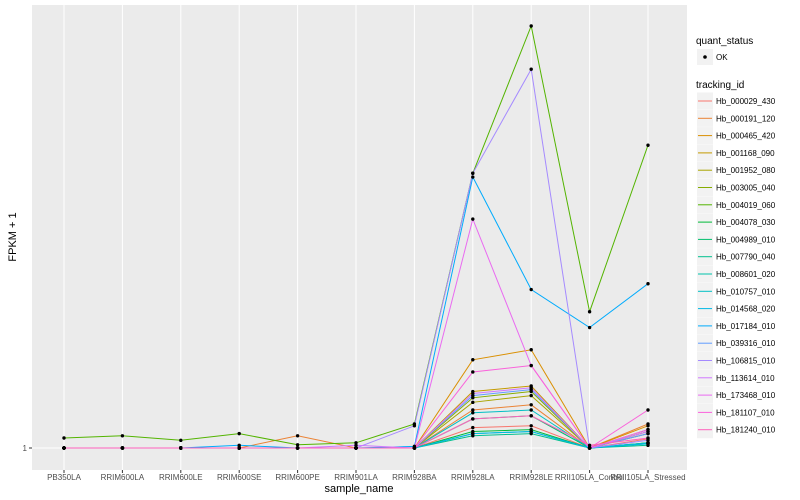 The height and width of the screenshot is (500, 800). What do you see at coordinates (705, 57) in the screenshot?
I see `legend-point-icon` at bounding box center [705, 57].